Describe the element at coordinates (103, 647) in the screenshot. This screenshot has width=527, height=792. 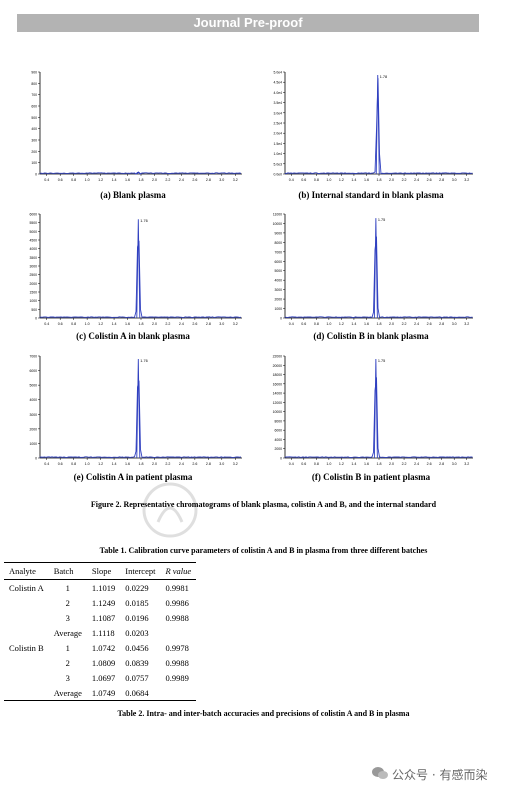
I see `table-cell: 1.0742` at that location.